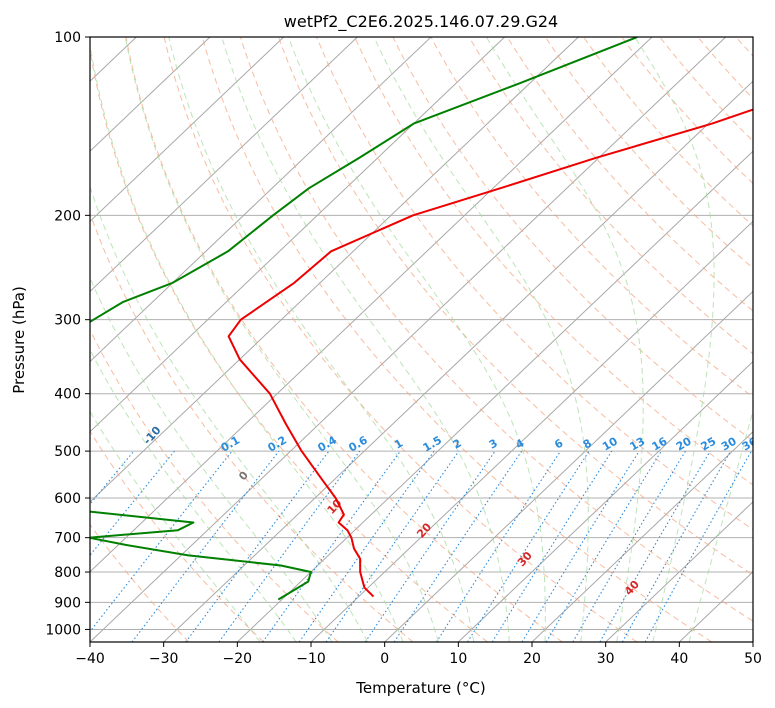 The height and width of the screenshot is (708, 775). Describe the element at coordinates (67, 539) in the screenshot. I see `y-tick-label: 700` at that location.